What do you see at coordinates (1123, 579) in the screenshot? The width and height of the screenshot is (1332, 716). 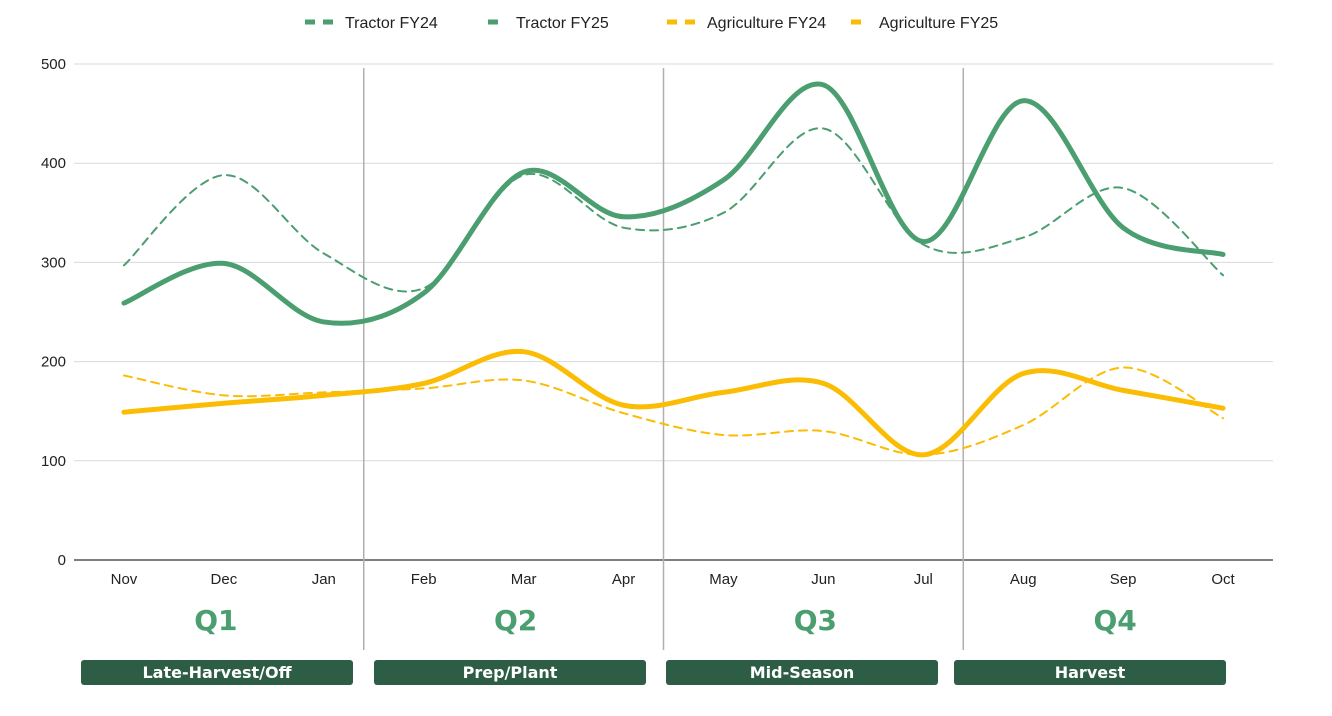 I see `x-tick-label: Sep` at bounding box center [1123, 579].